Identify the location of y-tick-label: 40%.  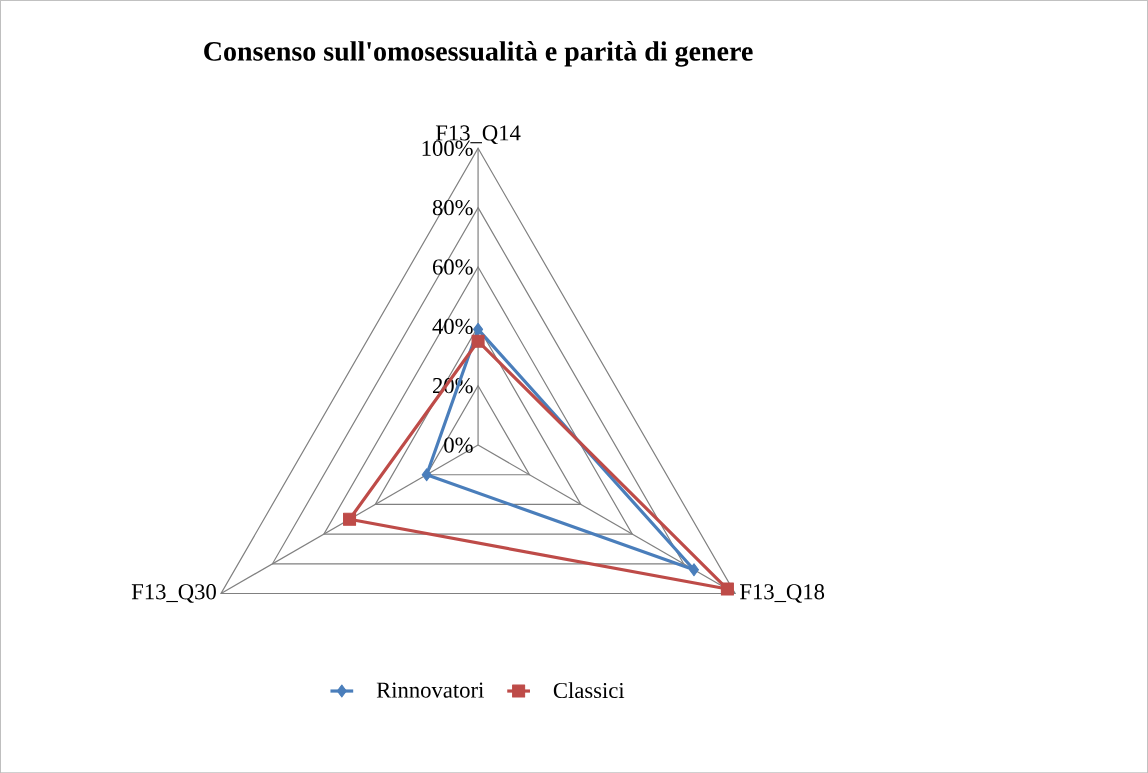
(452, 326).